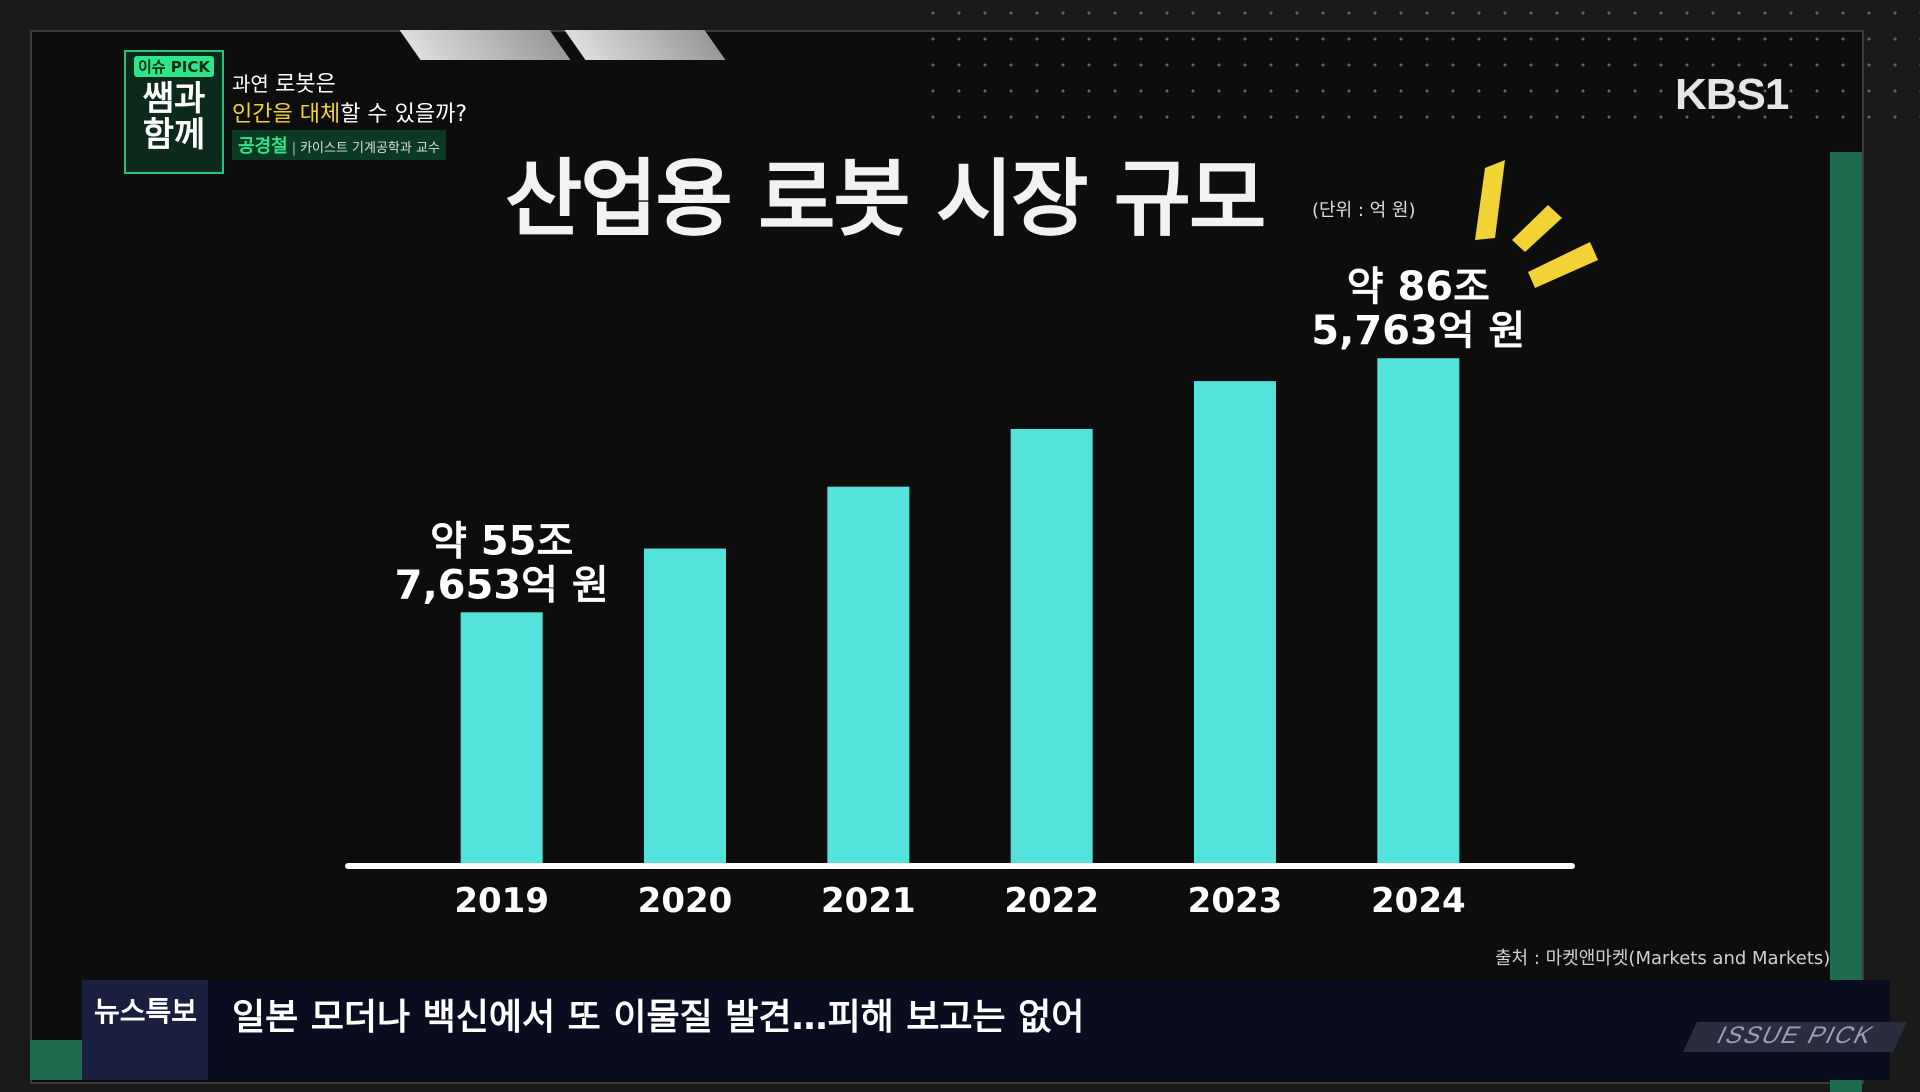 The width and height of the screenshot is (1920, 1092). Describe the element at coordinates (254, 84) in the screenshot. I see `episode-subtitle-prefix: 과연` at that location.